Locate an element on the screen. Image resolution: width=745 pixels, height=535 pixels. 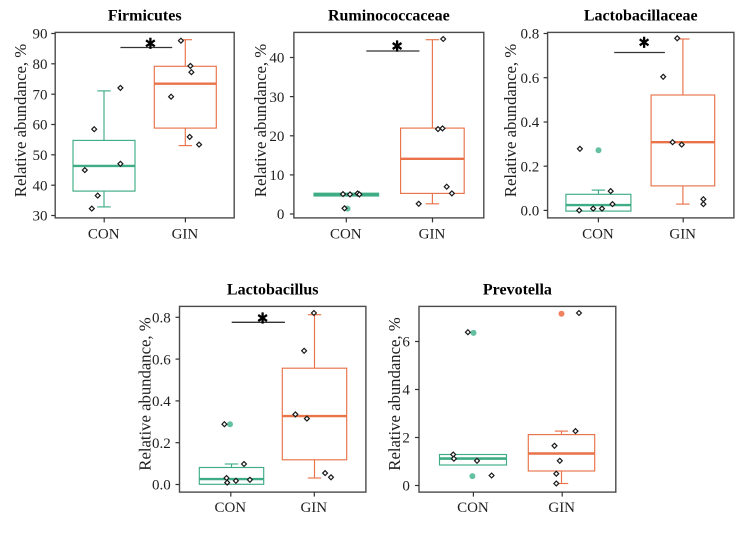
svg-text: Lactobacillaceae is located at coordinates (641, 15).